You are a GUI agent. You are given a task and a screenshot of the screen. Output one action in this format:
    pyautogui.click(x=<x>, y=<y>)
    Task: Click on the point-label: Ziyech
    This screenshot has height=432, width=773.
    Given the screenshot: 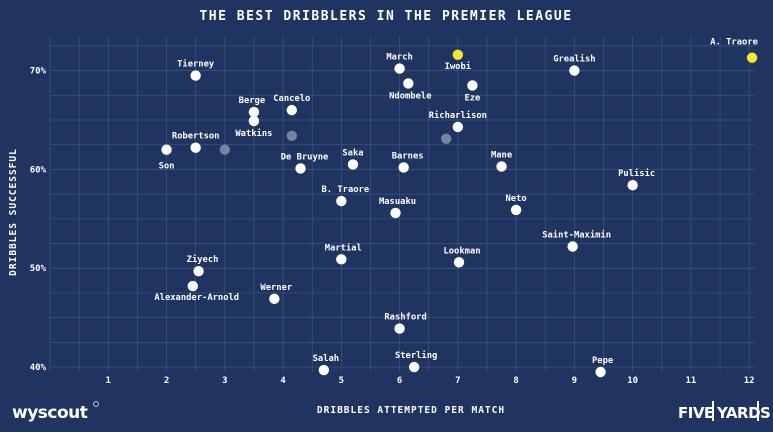 What is the action you would take?
    pyautogui.click(x=203, y=259)
    